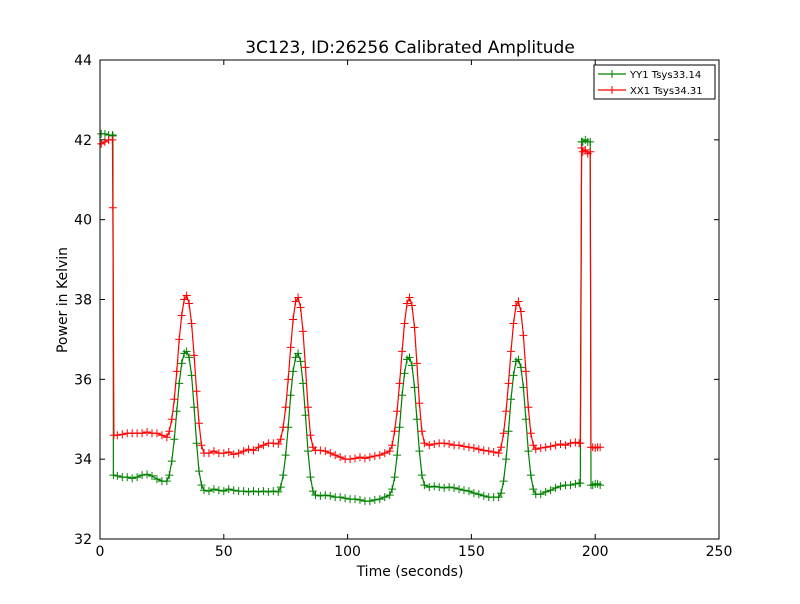 This screenshot has width=800, height=604. What do you see at coordinates (410, 48) in the screenshot?
I see `chart-title: 3C123, ID:26256 Calibrated Amplitude` at bounding box center [410, 48].